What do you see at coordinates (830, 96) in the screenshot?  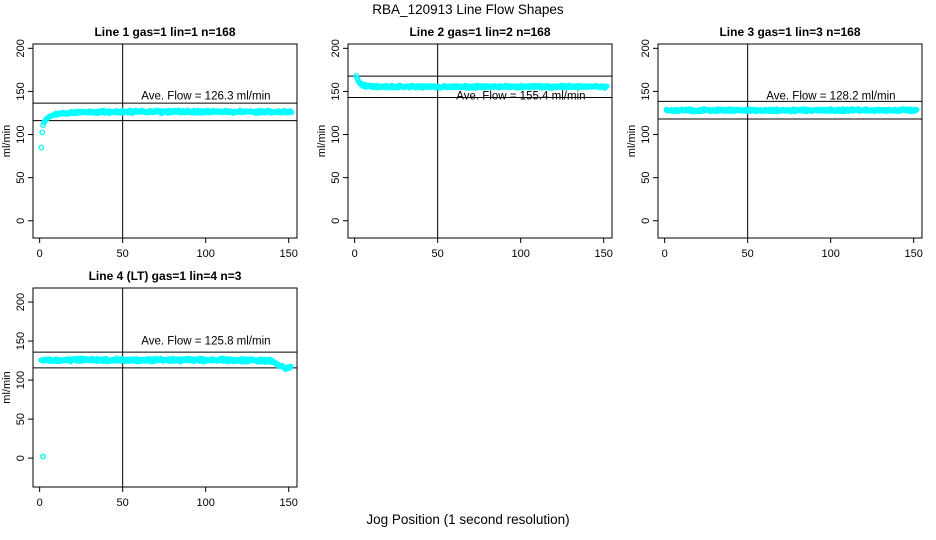 I see `ave-flow-annotation: Ave. Flow = 128.2 ml/min` at bounding box center [830, 96].